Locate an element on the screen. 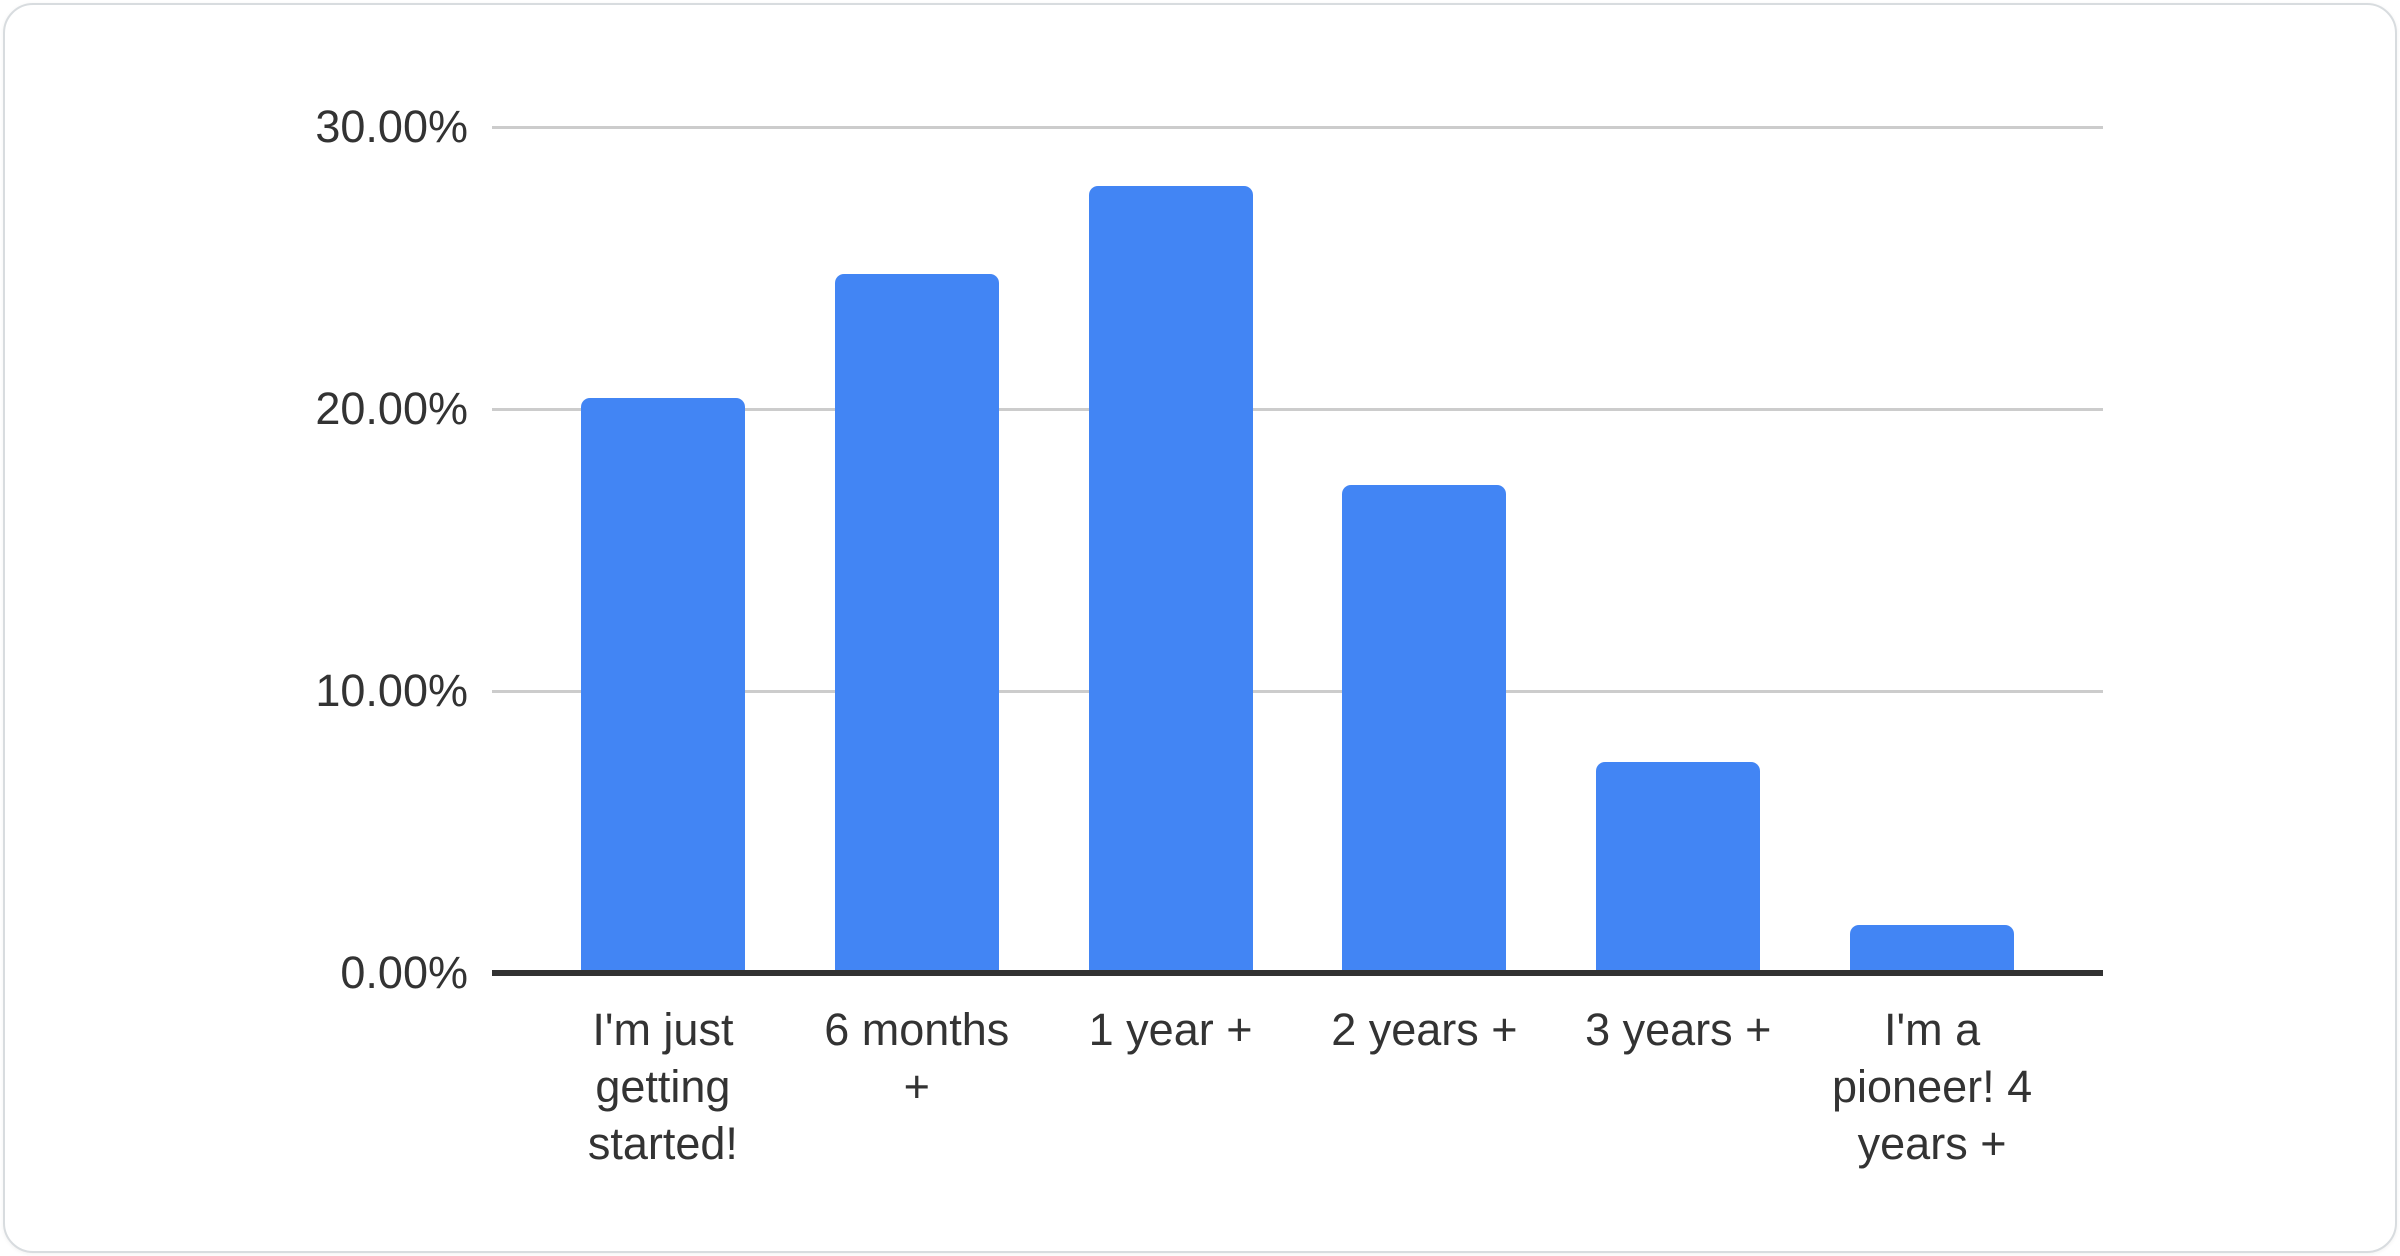 This screenshot has height=1256, width=2400. x-axis-label-1-year: 1 year + is located at coordinates (1170, 1029).